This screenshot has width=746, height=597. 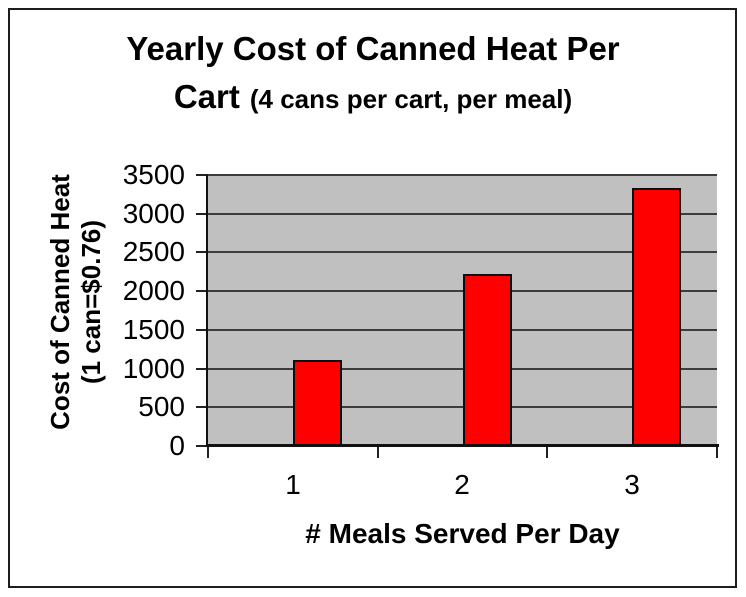 What do you see at coordinates (206, 96) in the screenshot?
I see `chart-title-text2: Cart` at bounding box center [206, 96].